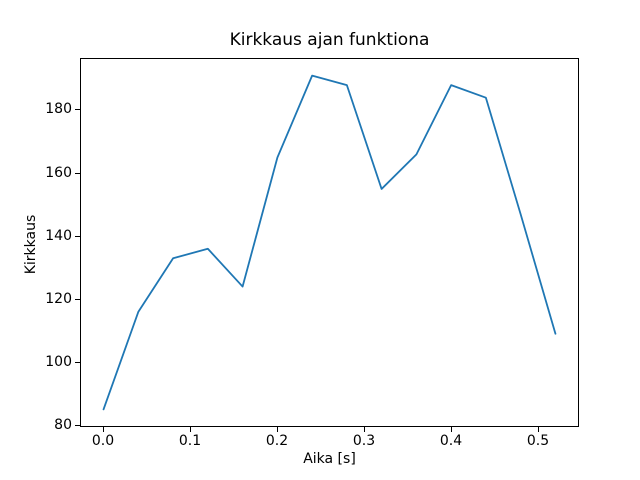 This screenshot has width=640, height=480. I want to click on x-tick-label: 0.0, so click(103, 441).